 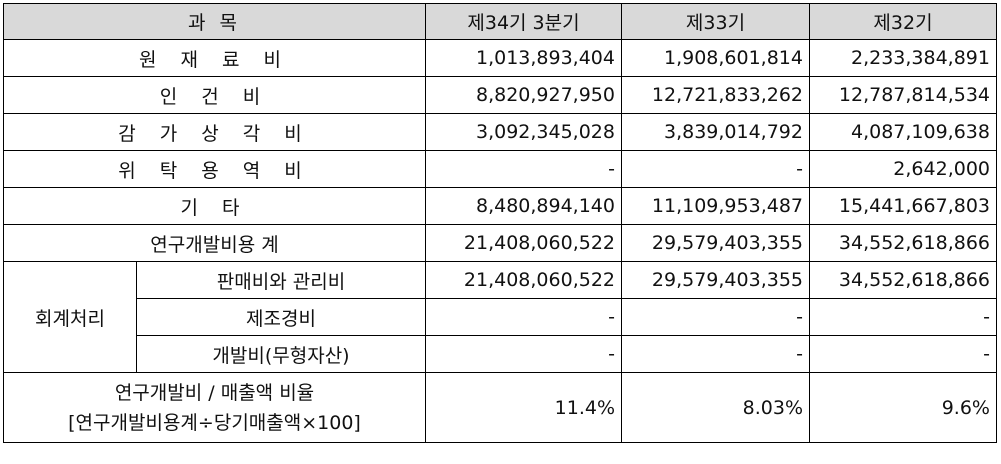 I want to click on header-period-32: 제32기, so click(x=903, y=21).